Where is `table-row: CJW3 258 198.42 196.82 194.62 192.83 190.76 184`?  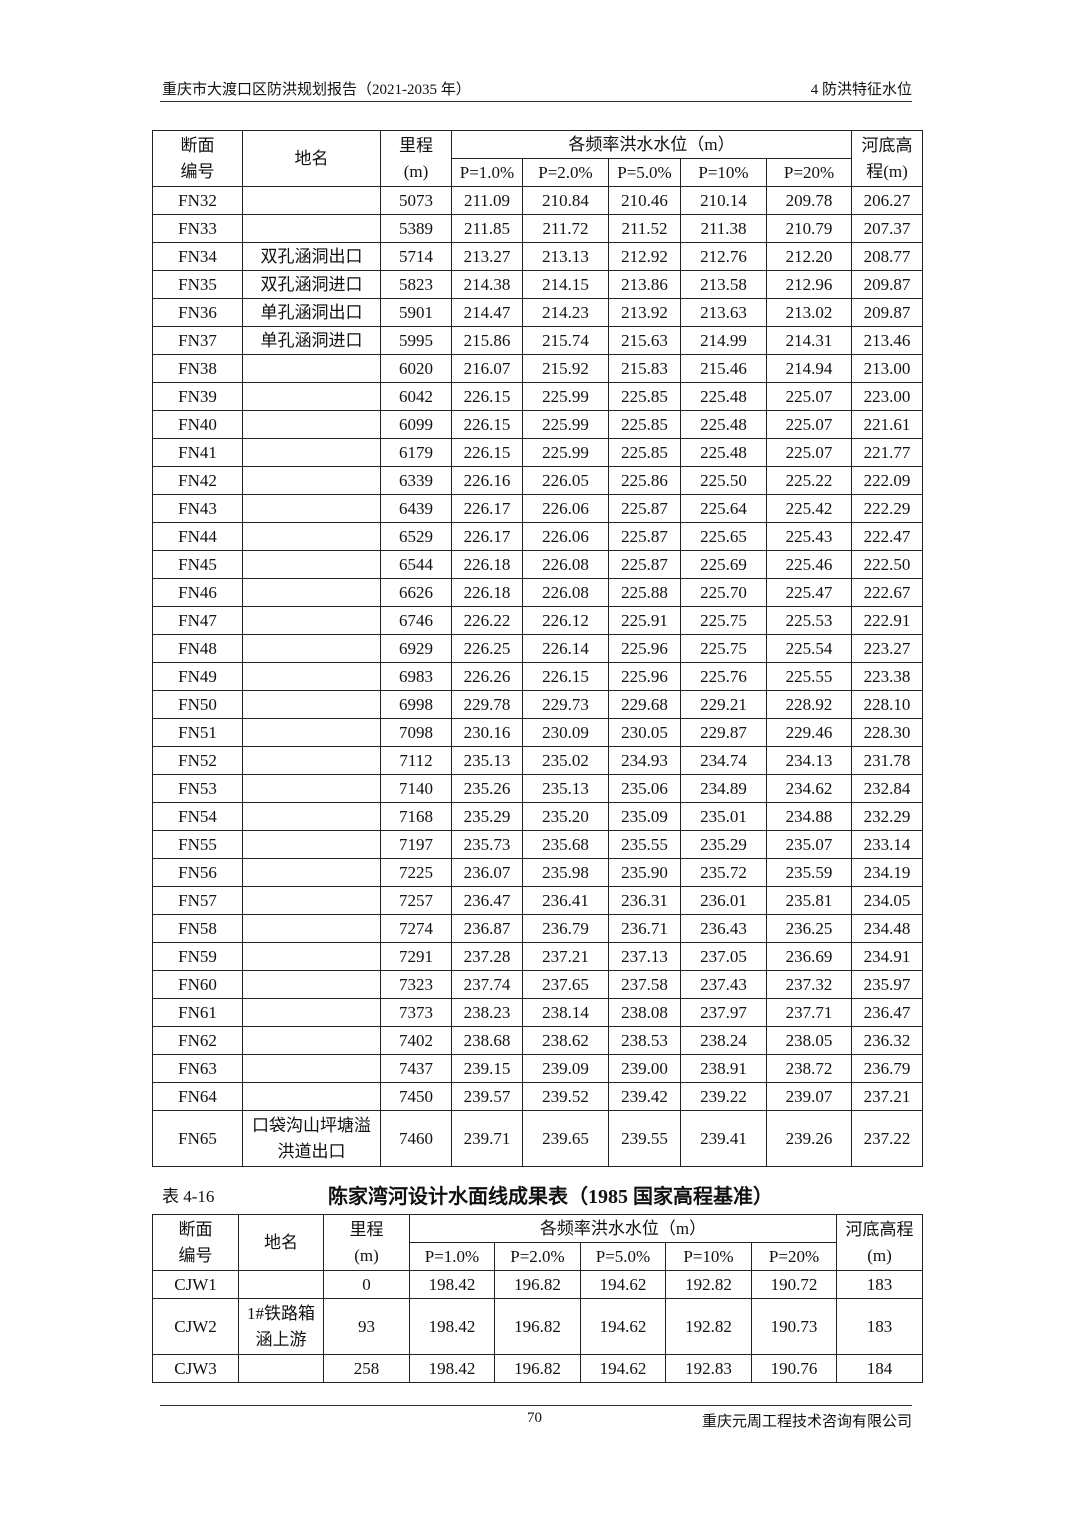
table-row: CJW3 258 198.42 196.82 194.62 192.83 190.76 184 is located at coordinates (538, 1368).